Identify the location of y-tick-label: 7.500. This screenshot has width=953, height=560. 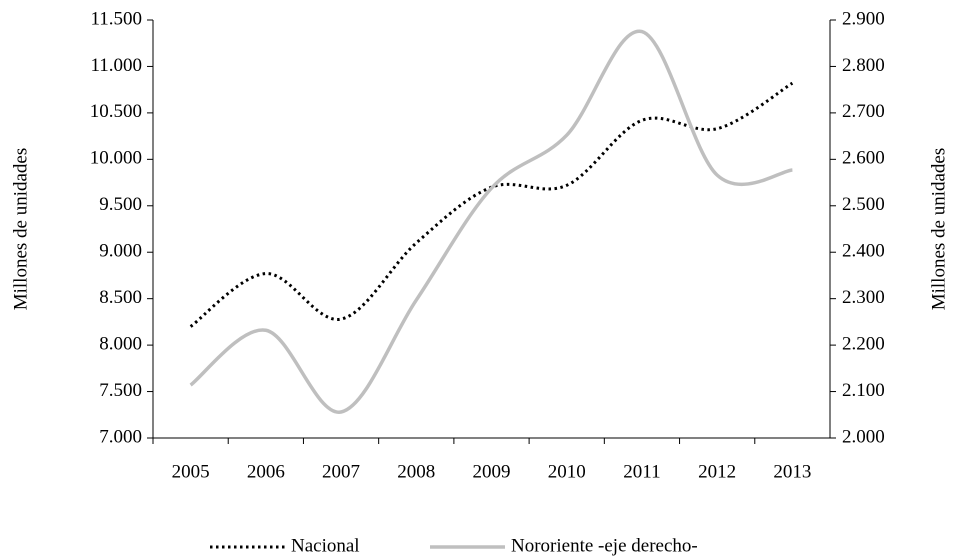
(120, 390).